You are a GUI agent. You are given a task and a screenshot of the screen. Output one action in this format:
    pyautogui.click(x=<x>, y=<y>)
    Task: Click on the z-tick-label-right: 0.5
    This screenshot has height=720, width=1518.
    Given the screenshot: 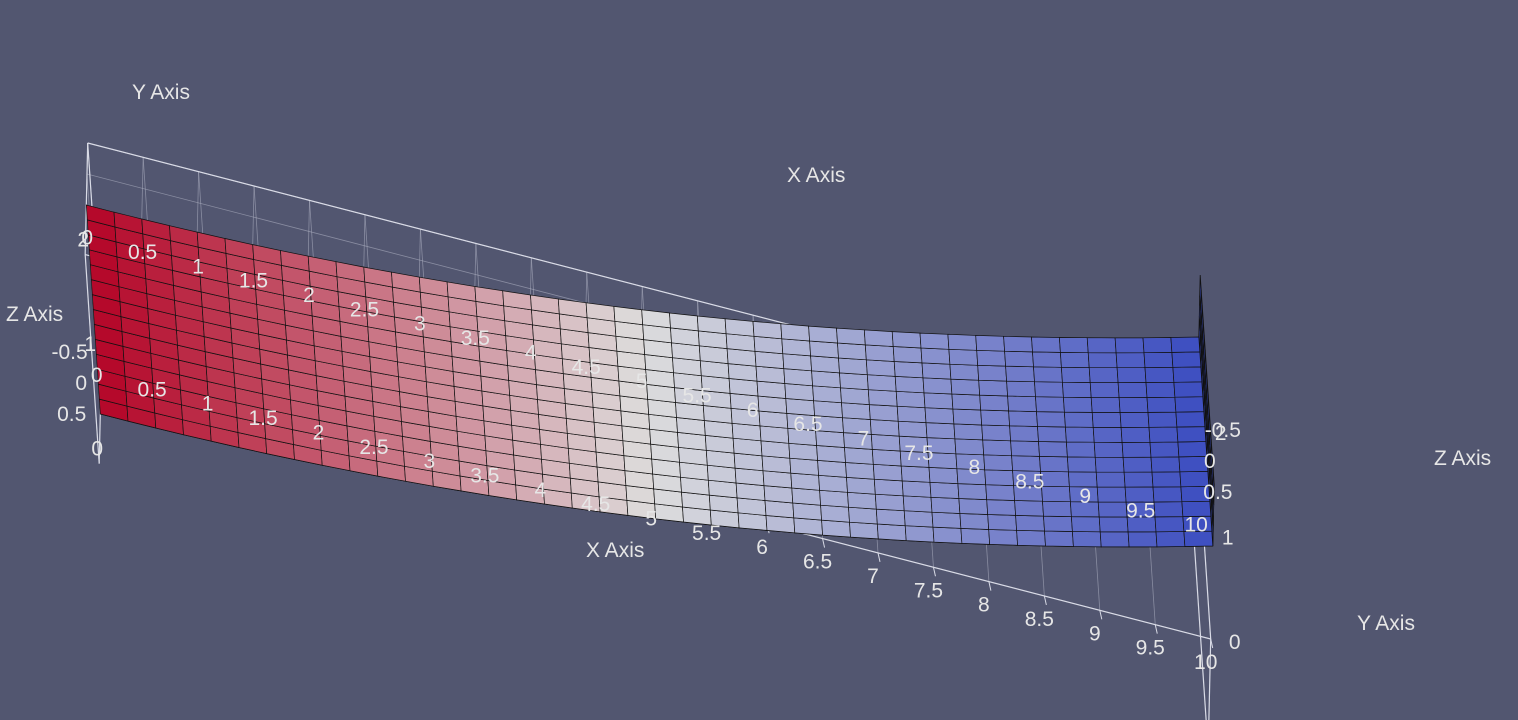 What is the action you would take?
    pyautogui.click(x=1217, y=492)
    